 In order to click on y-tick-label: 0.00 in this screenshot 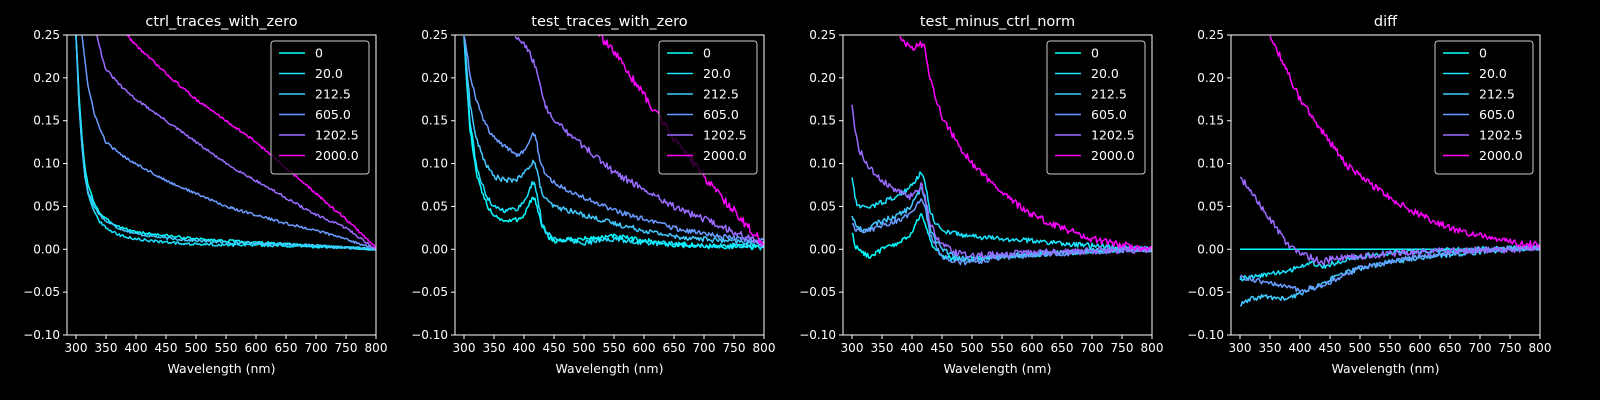, I will do `click(1210, 249)`.